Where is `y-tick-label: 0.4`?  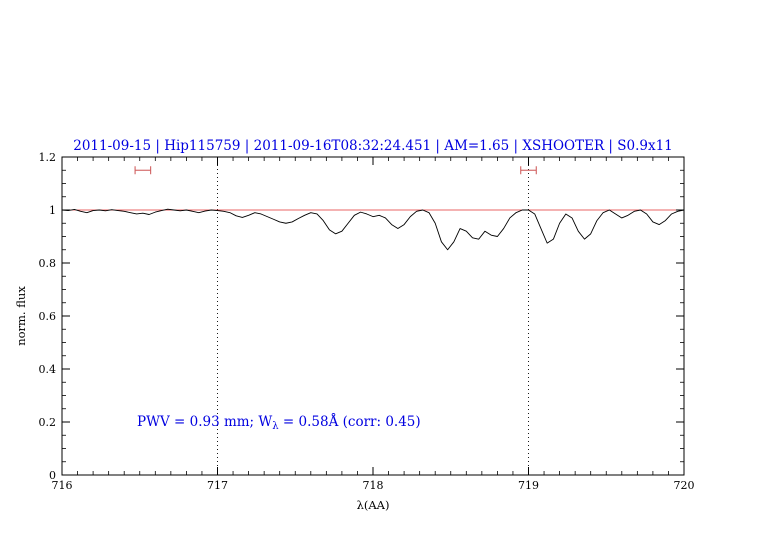 y-tick-label: 0.4 is located at coordinates (48, 369).